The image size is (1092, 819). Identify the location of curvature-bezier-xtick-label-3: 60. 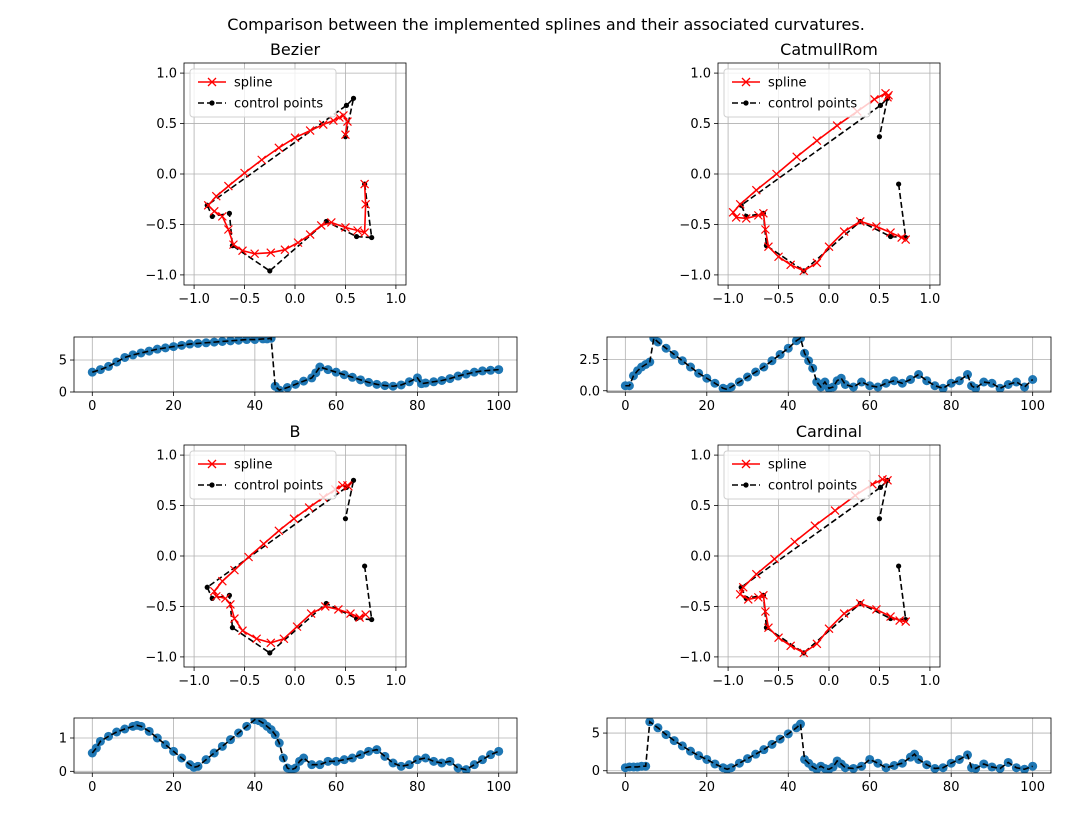
(336, 406).